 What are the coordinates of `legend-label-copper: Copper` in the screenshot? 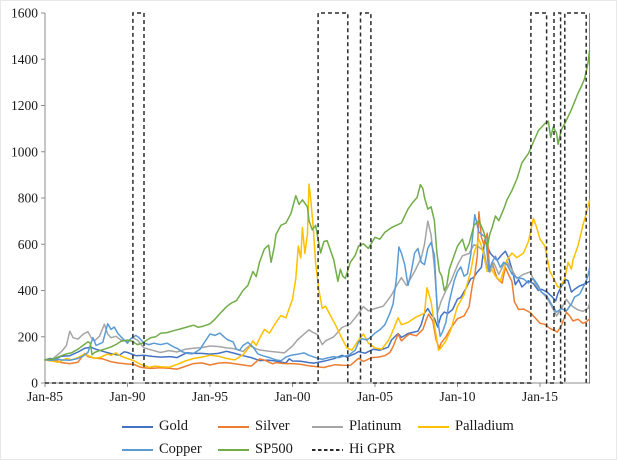 It's located at (180, 449).